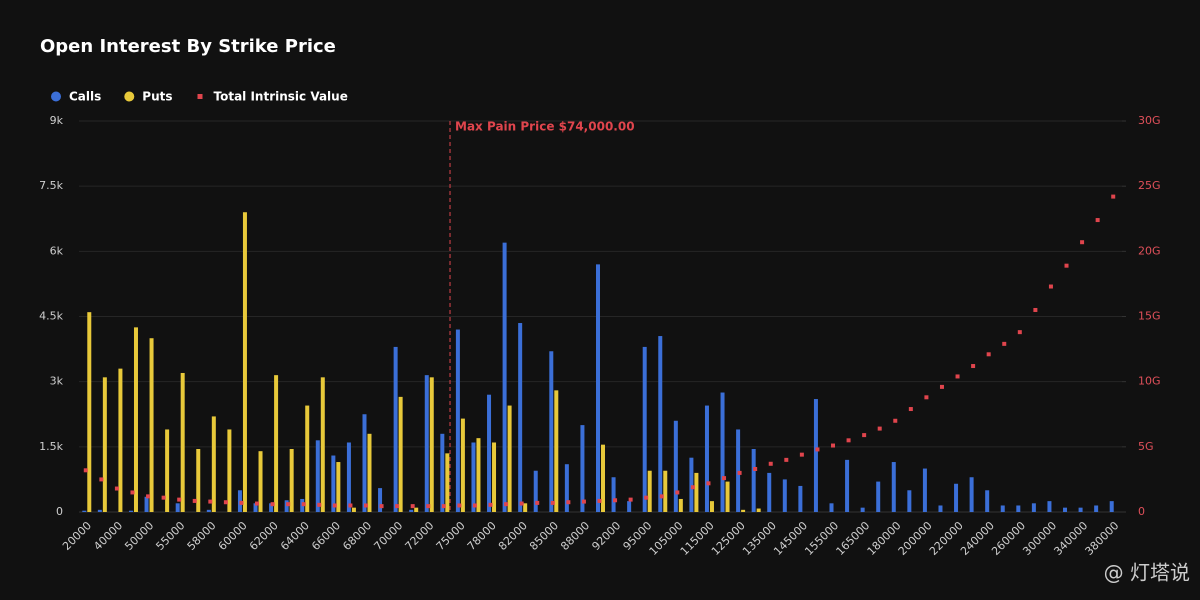  What do you see at coordinates (51, 316) in the screenshot?
I see `y-tick-label: 4.5k` at bounding box center [51, 316].